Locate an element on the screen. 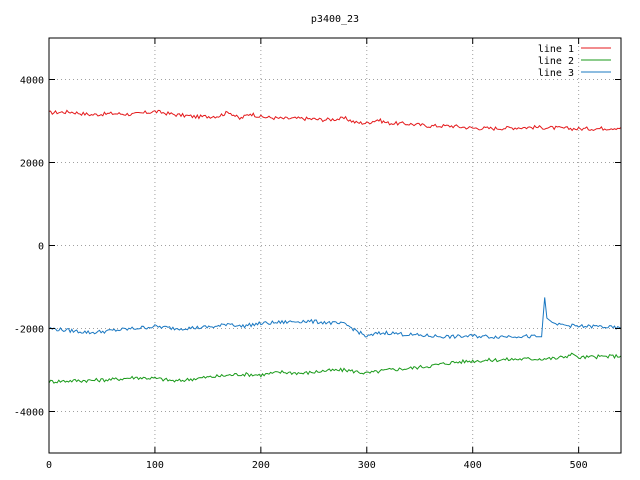 The width and height of the screenshot is (640, 480). x-tick-label: 100 is located at coordinates (155, 465).